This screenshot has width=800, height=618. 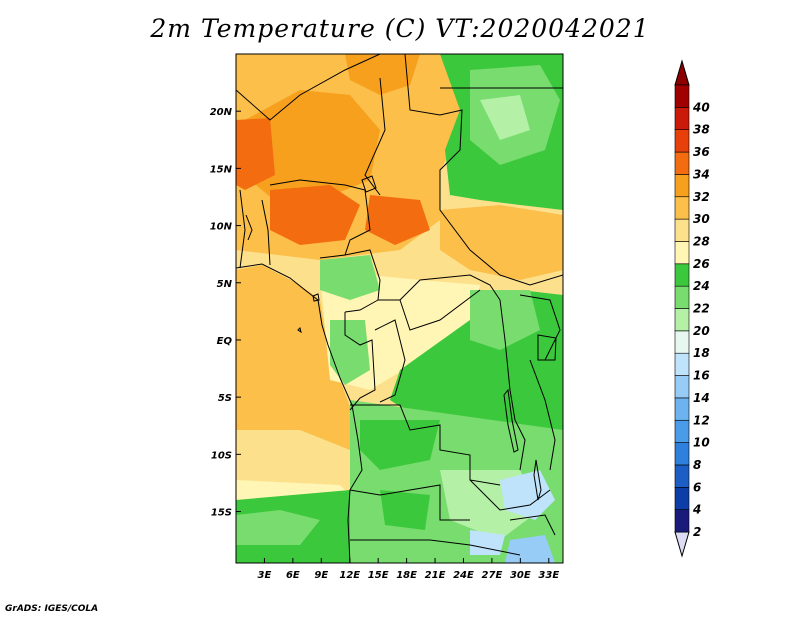 I want to click on border-tanzania, so click(x=542, y=415).